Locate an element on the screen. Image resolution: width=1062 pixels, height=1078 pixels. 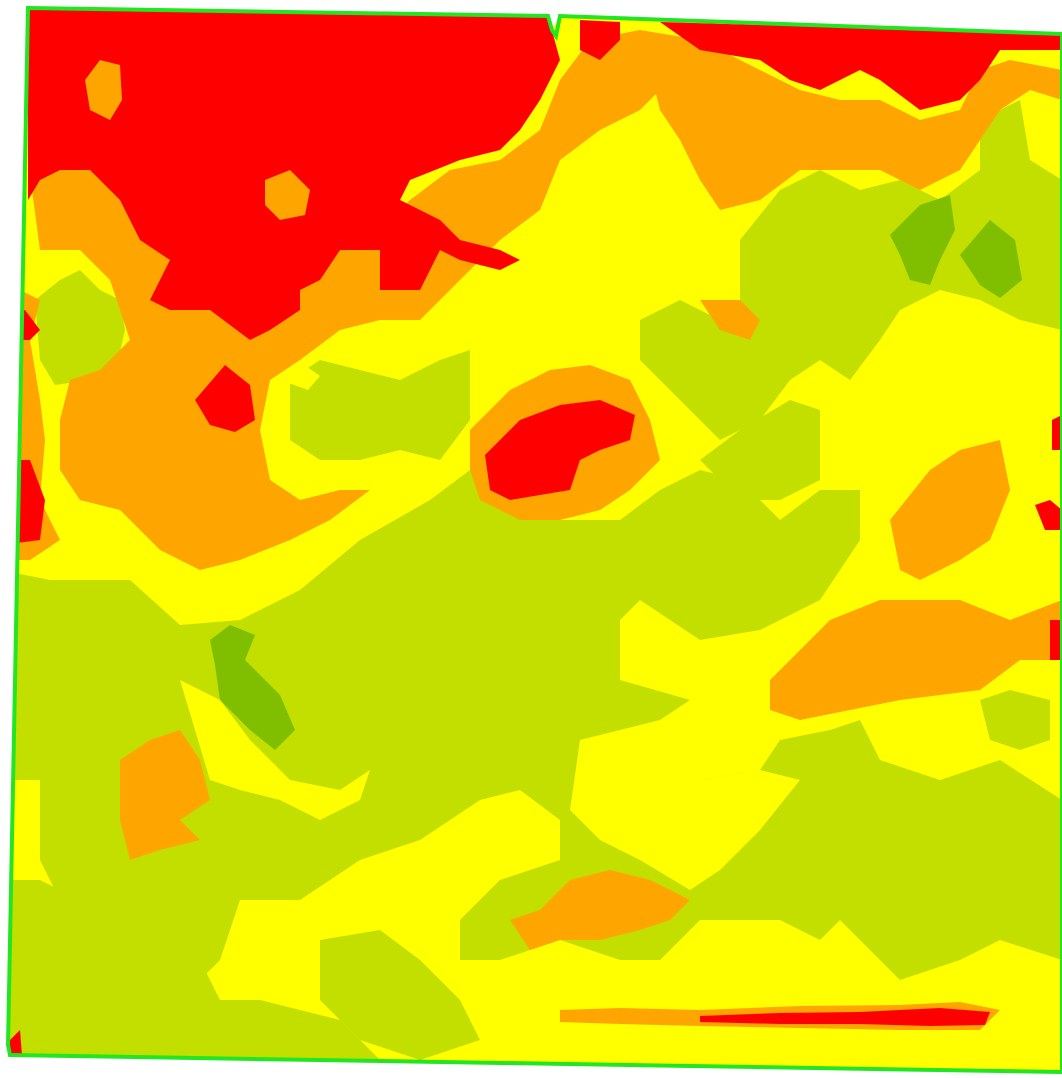
zone-orange-right-lower is located at coordinates (916, 660).